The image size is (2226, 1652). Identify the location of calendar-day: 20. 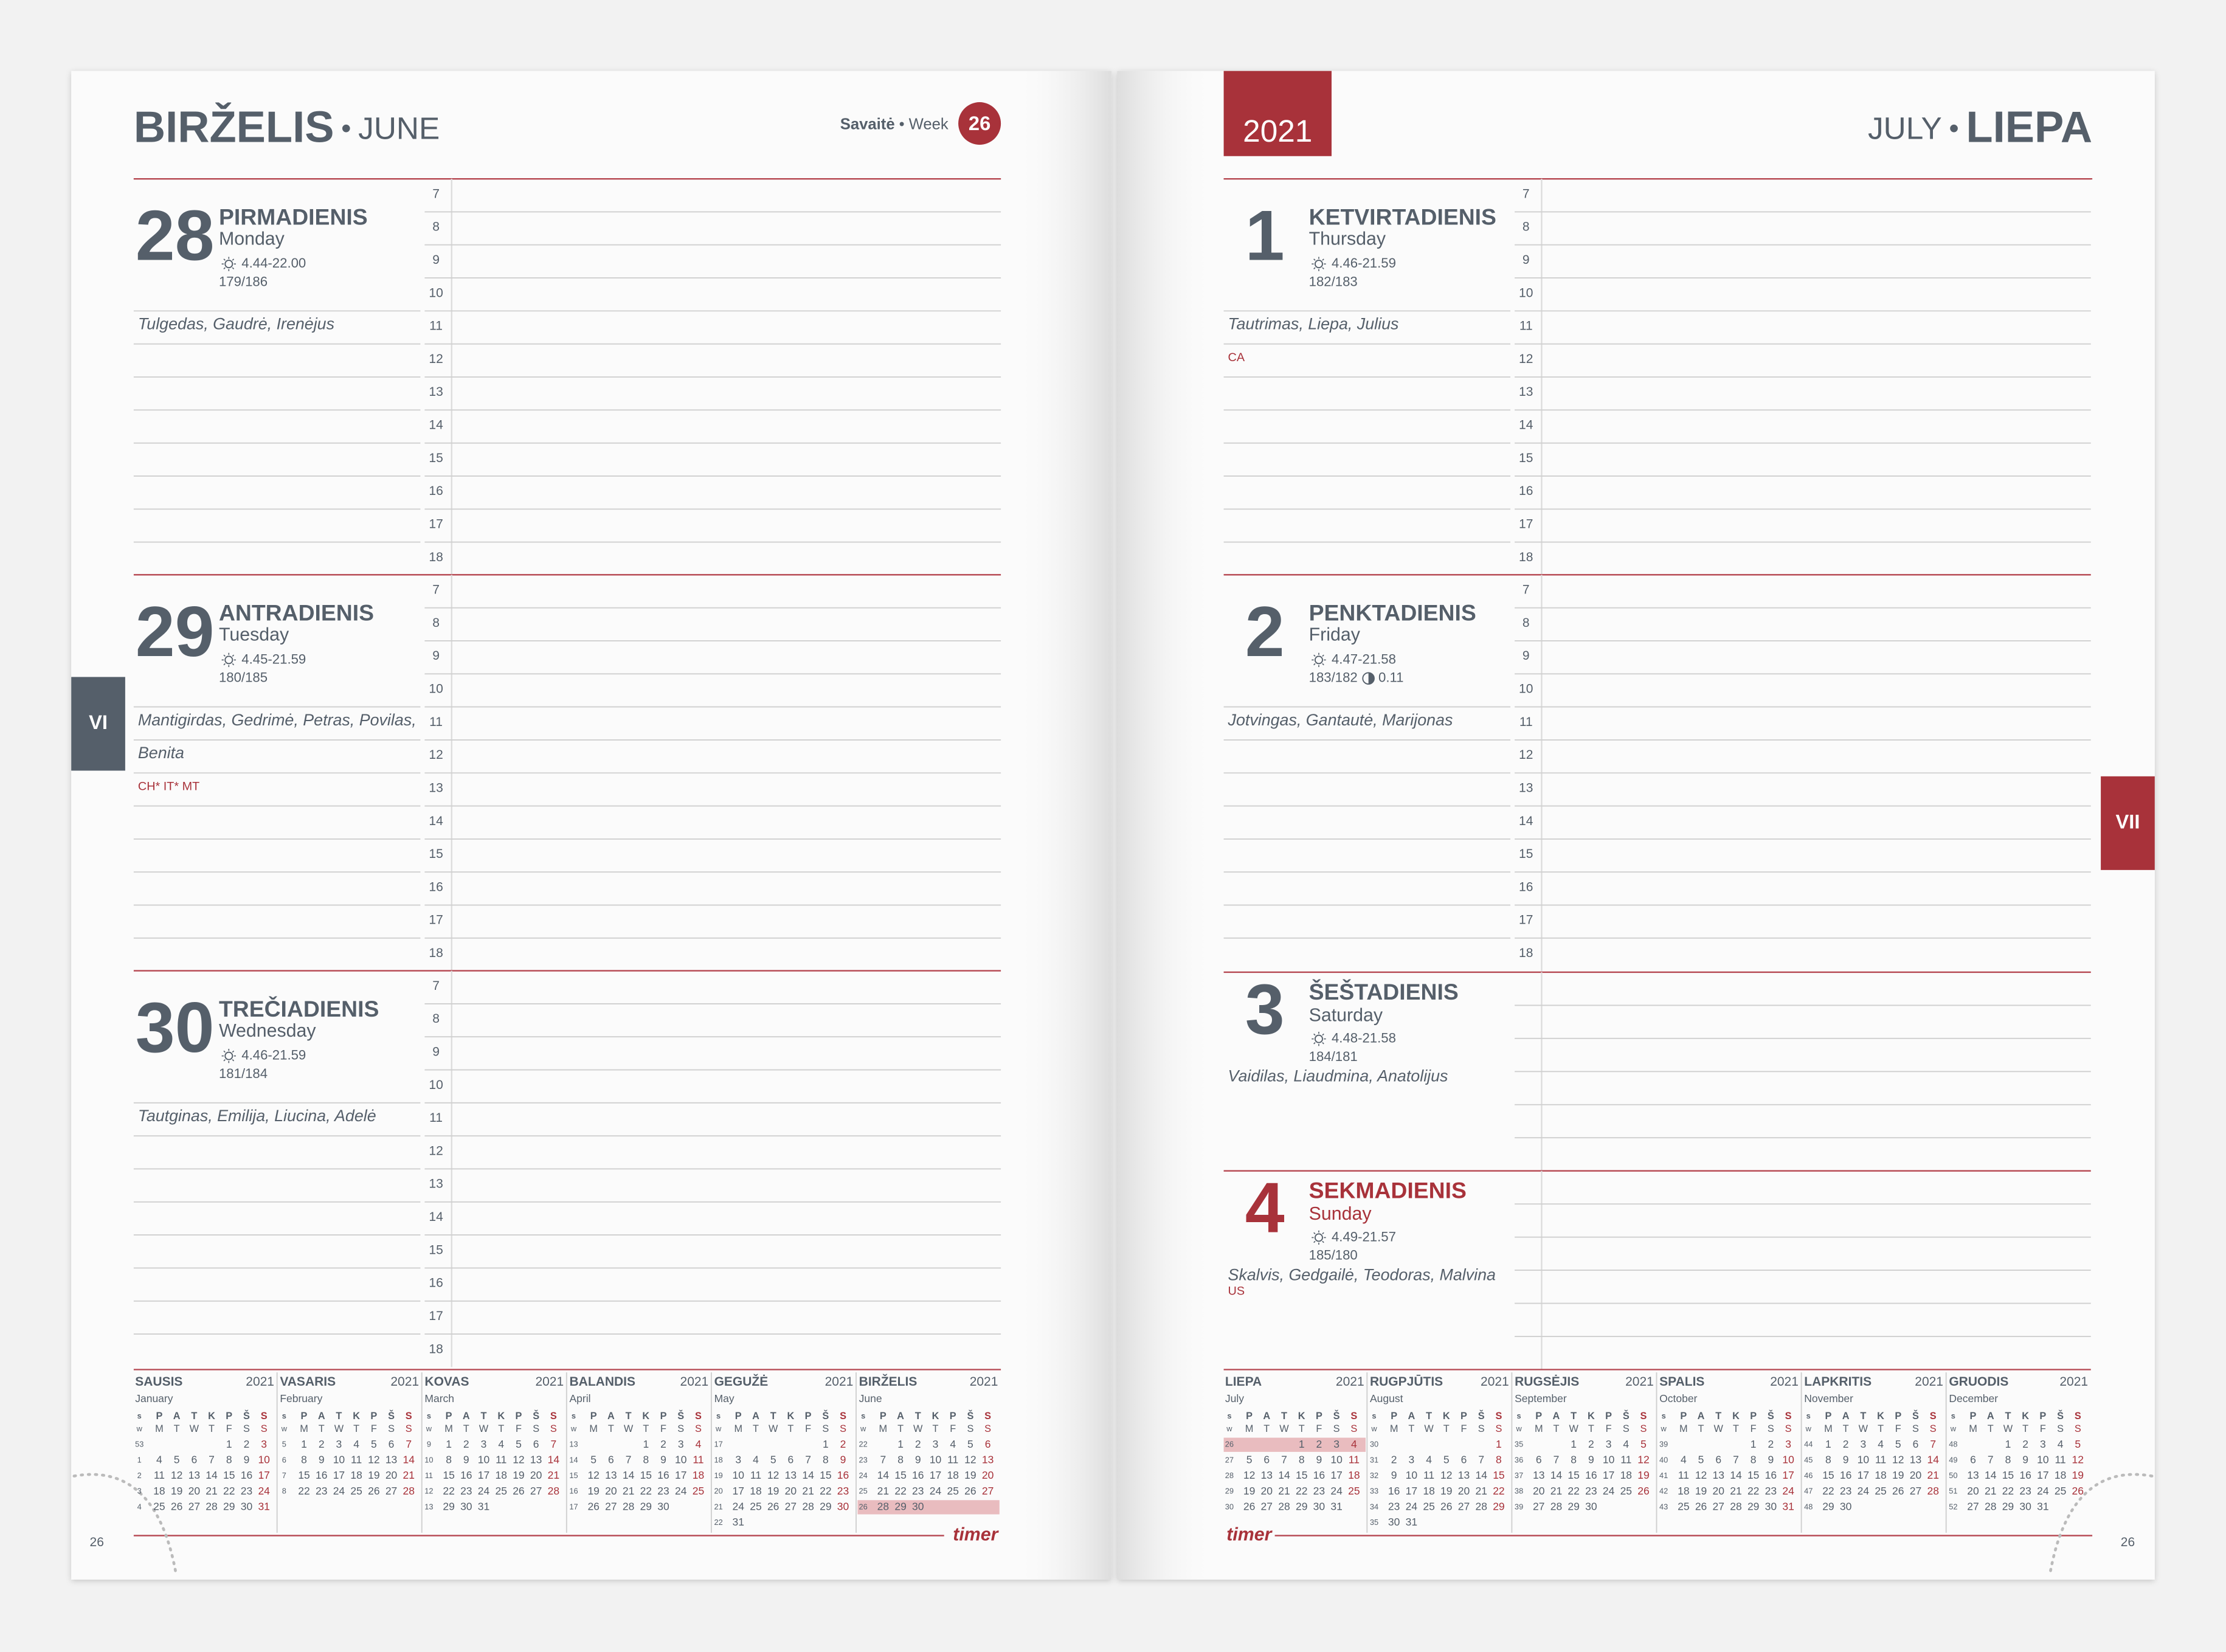
(194, 1491).